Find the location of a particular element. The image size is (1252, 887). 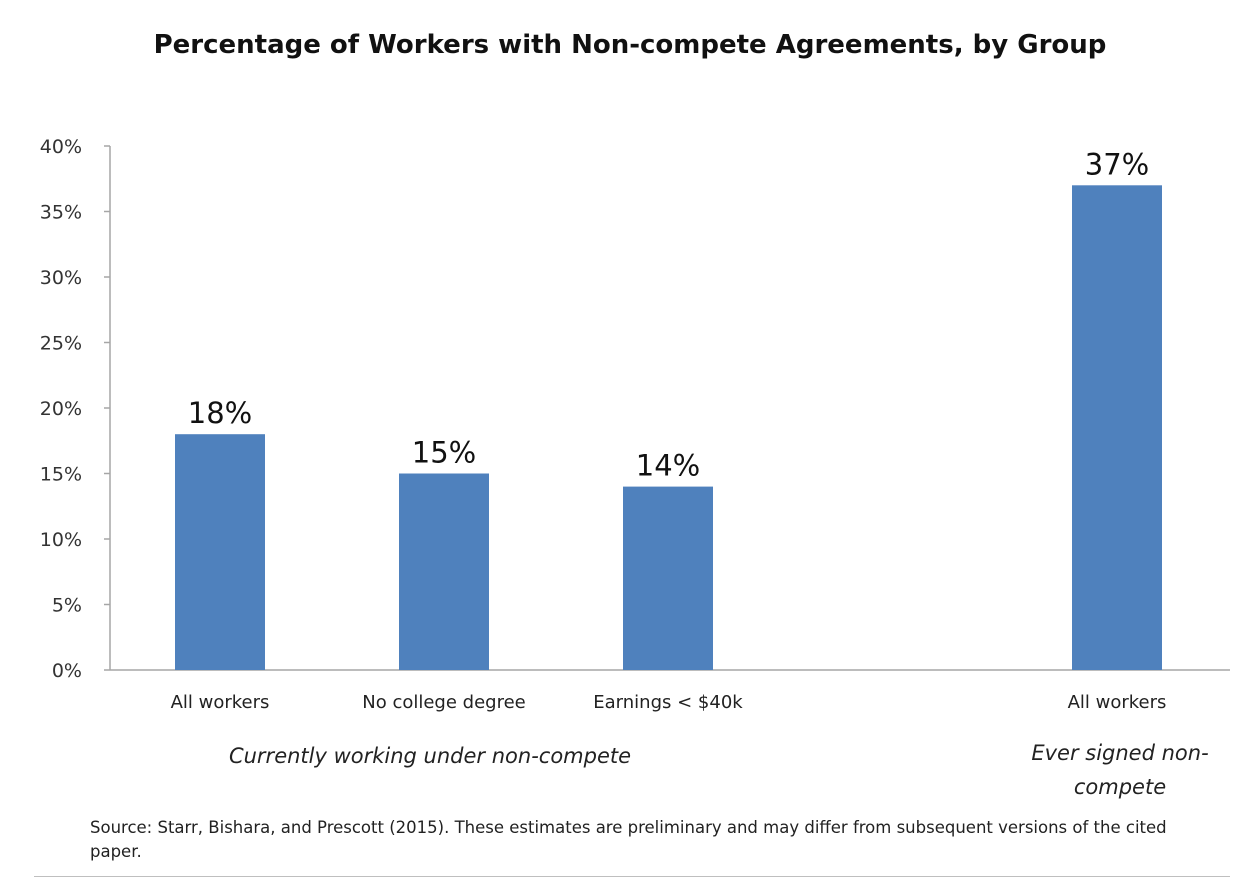

group-label: Currently working under non-compete is located at coordinates (430, 756).